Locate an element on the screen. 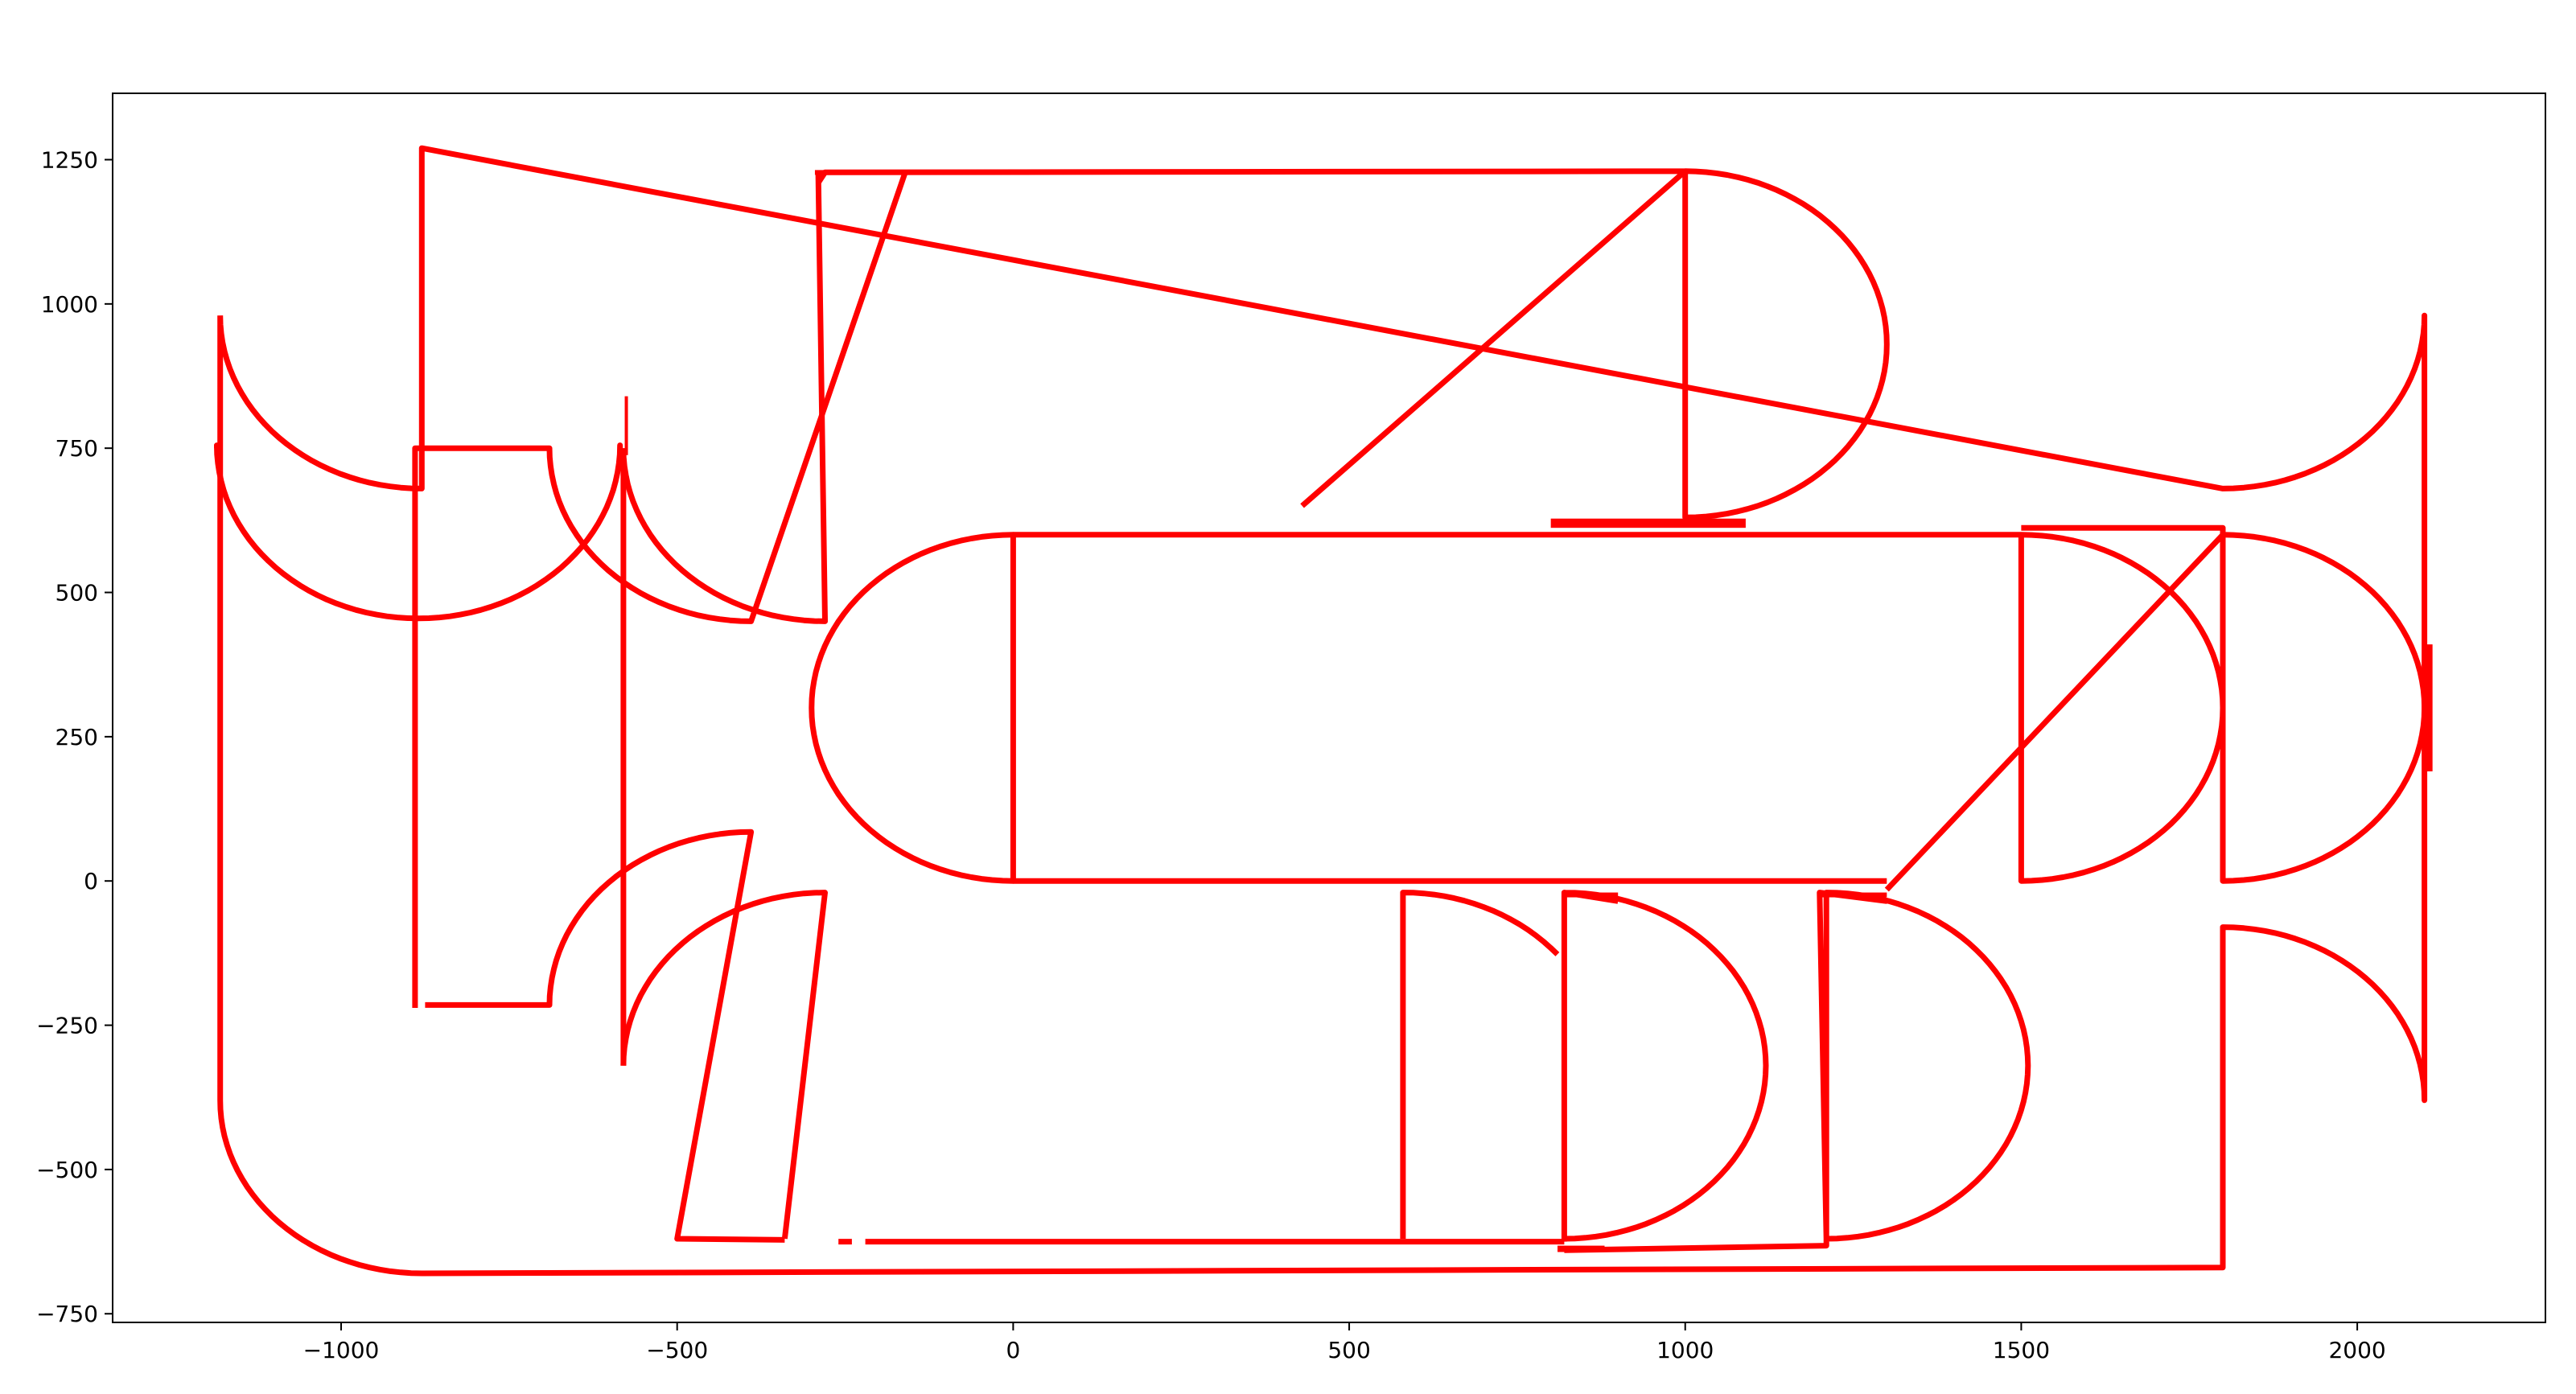 This screenshot has width=2576, height=1394. y-tick-label: 1250 is located at coordinates (69, 159).